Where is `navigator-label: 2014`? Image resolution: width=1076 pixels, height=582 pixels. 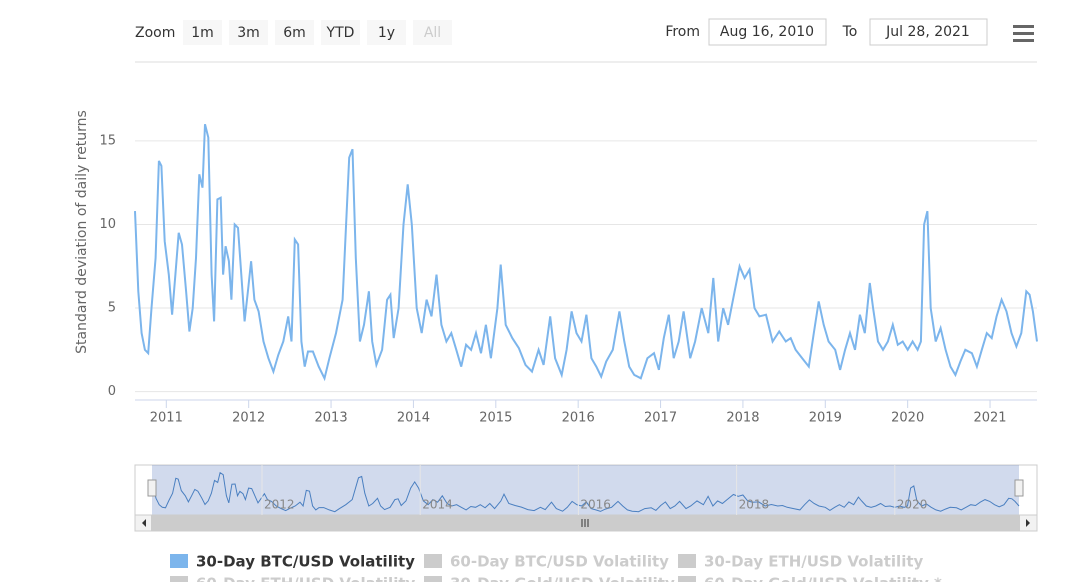 navigator-label: 2014 is located at coordinates (437, 505).